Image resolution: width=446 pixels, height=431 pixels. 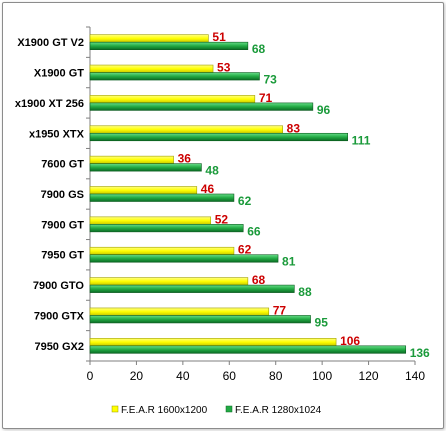 What do you see at coordinates (230, 376) in the screenshot?
I see `x-tick-label: 60` at bounding box center [230, 376].